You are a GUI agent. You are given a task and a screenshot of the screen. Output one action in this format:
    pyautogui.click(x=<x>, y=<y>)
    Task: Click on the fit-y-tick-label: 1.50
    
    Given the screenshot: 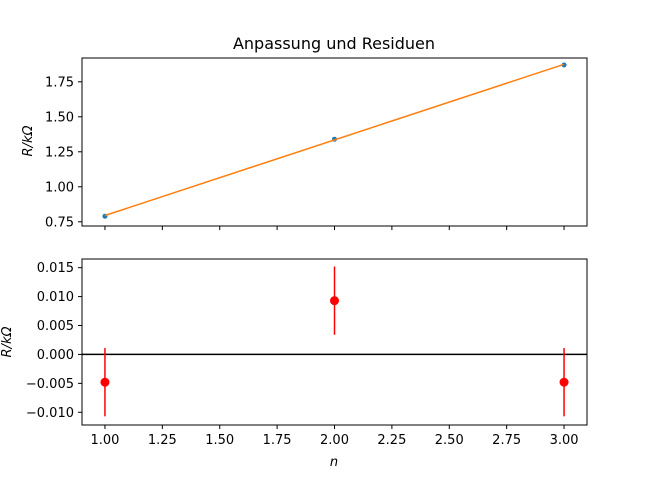 What is the action you would take?
    pyautogui.click(x=59, y=117)
    